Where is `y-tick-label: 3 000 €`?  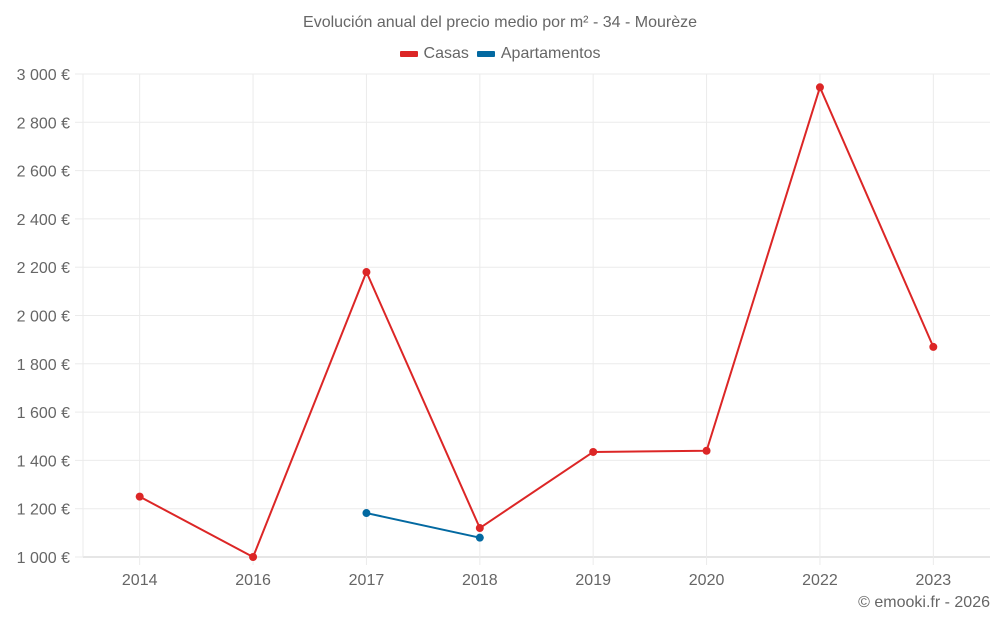
y-tick-label: 3 000 € is located at coordinates (43, 75).